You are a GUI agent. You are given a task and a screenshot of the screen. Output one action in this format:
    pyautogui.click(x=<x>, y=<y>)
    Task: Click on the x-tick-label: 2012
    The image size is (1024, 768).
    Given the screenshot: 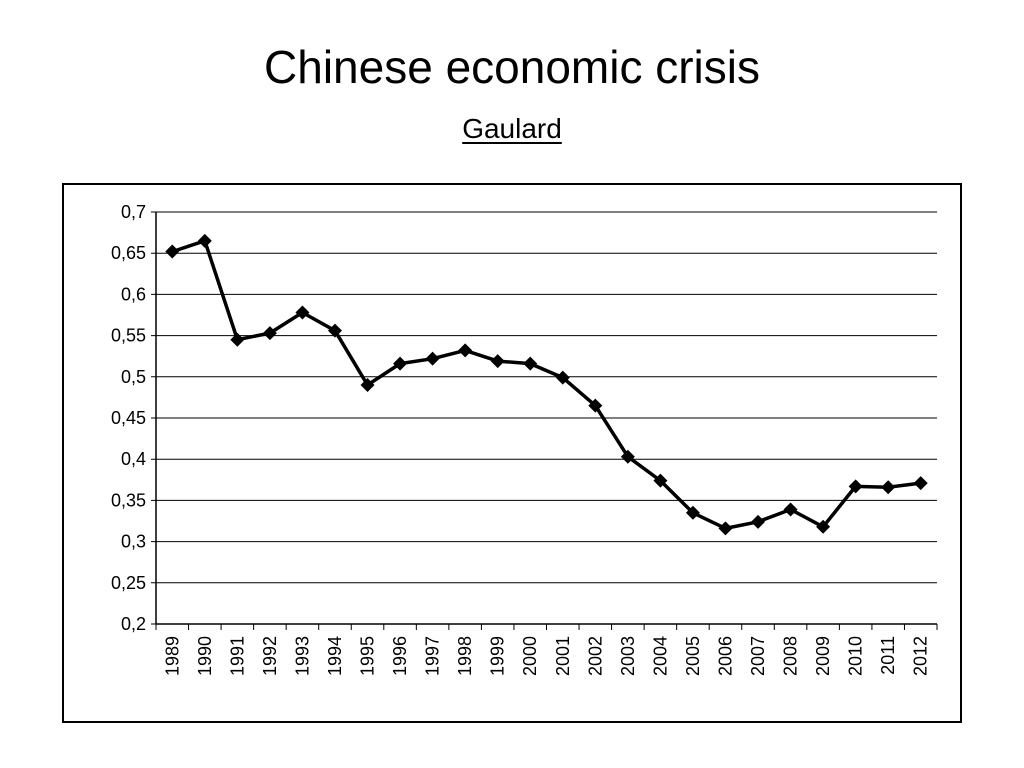 What is the action you would take?
    pyautogui.click(x=921, y=656)
    